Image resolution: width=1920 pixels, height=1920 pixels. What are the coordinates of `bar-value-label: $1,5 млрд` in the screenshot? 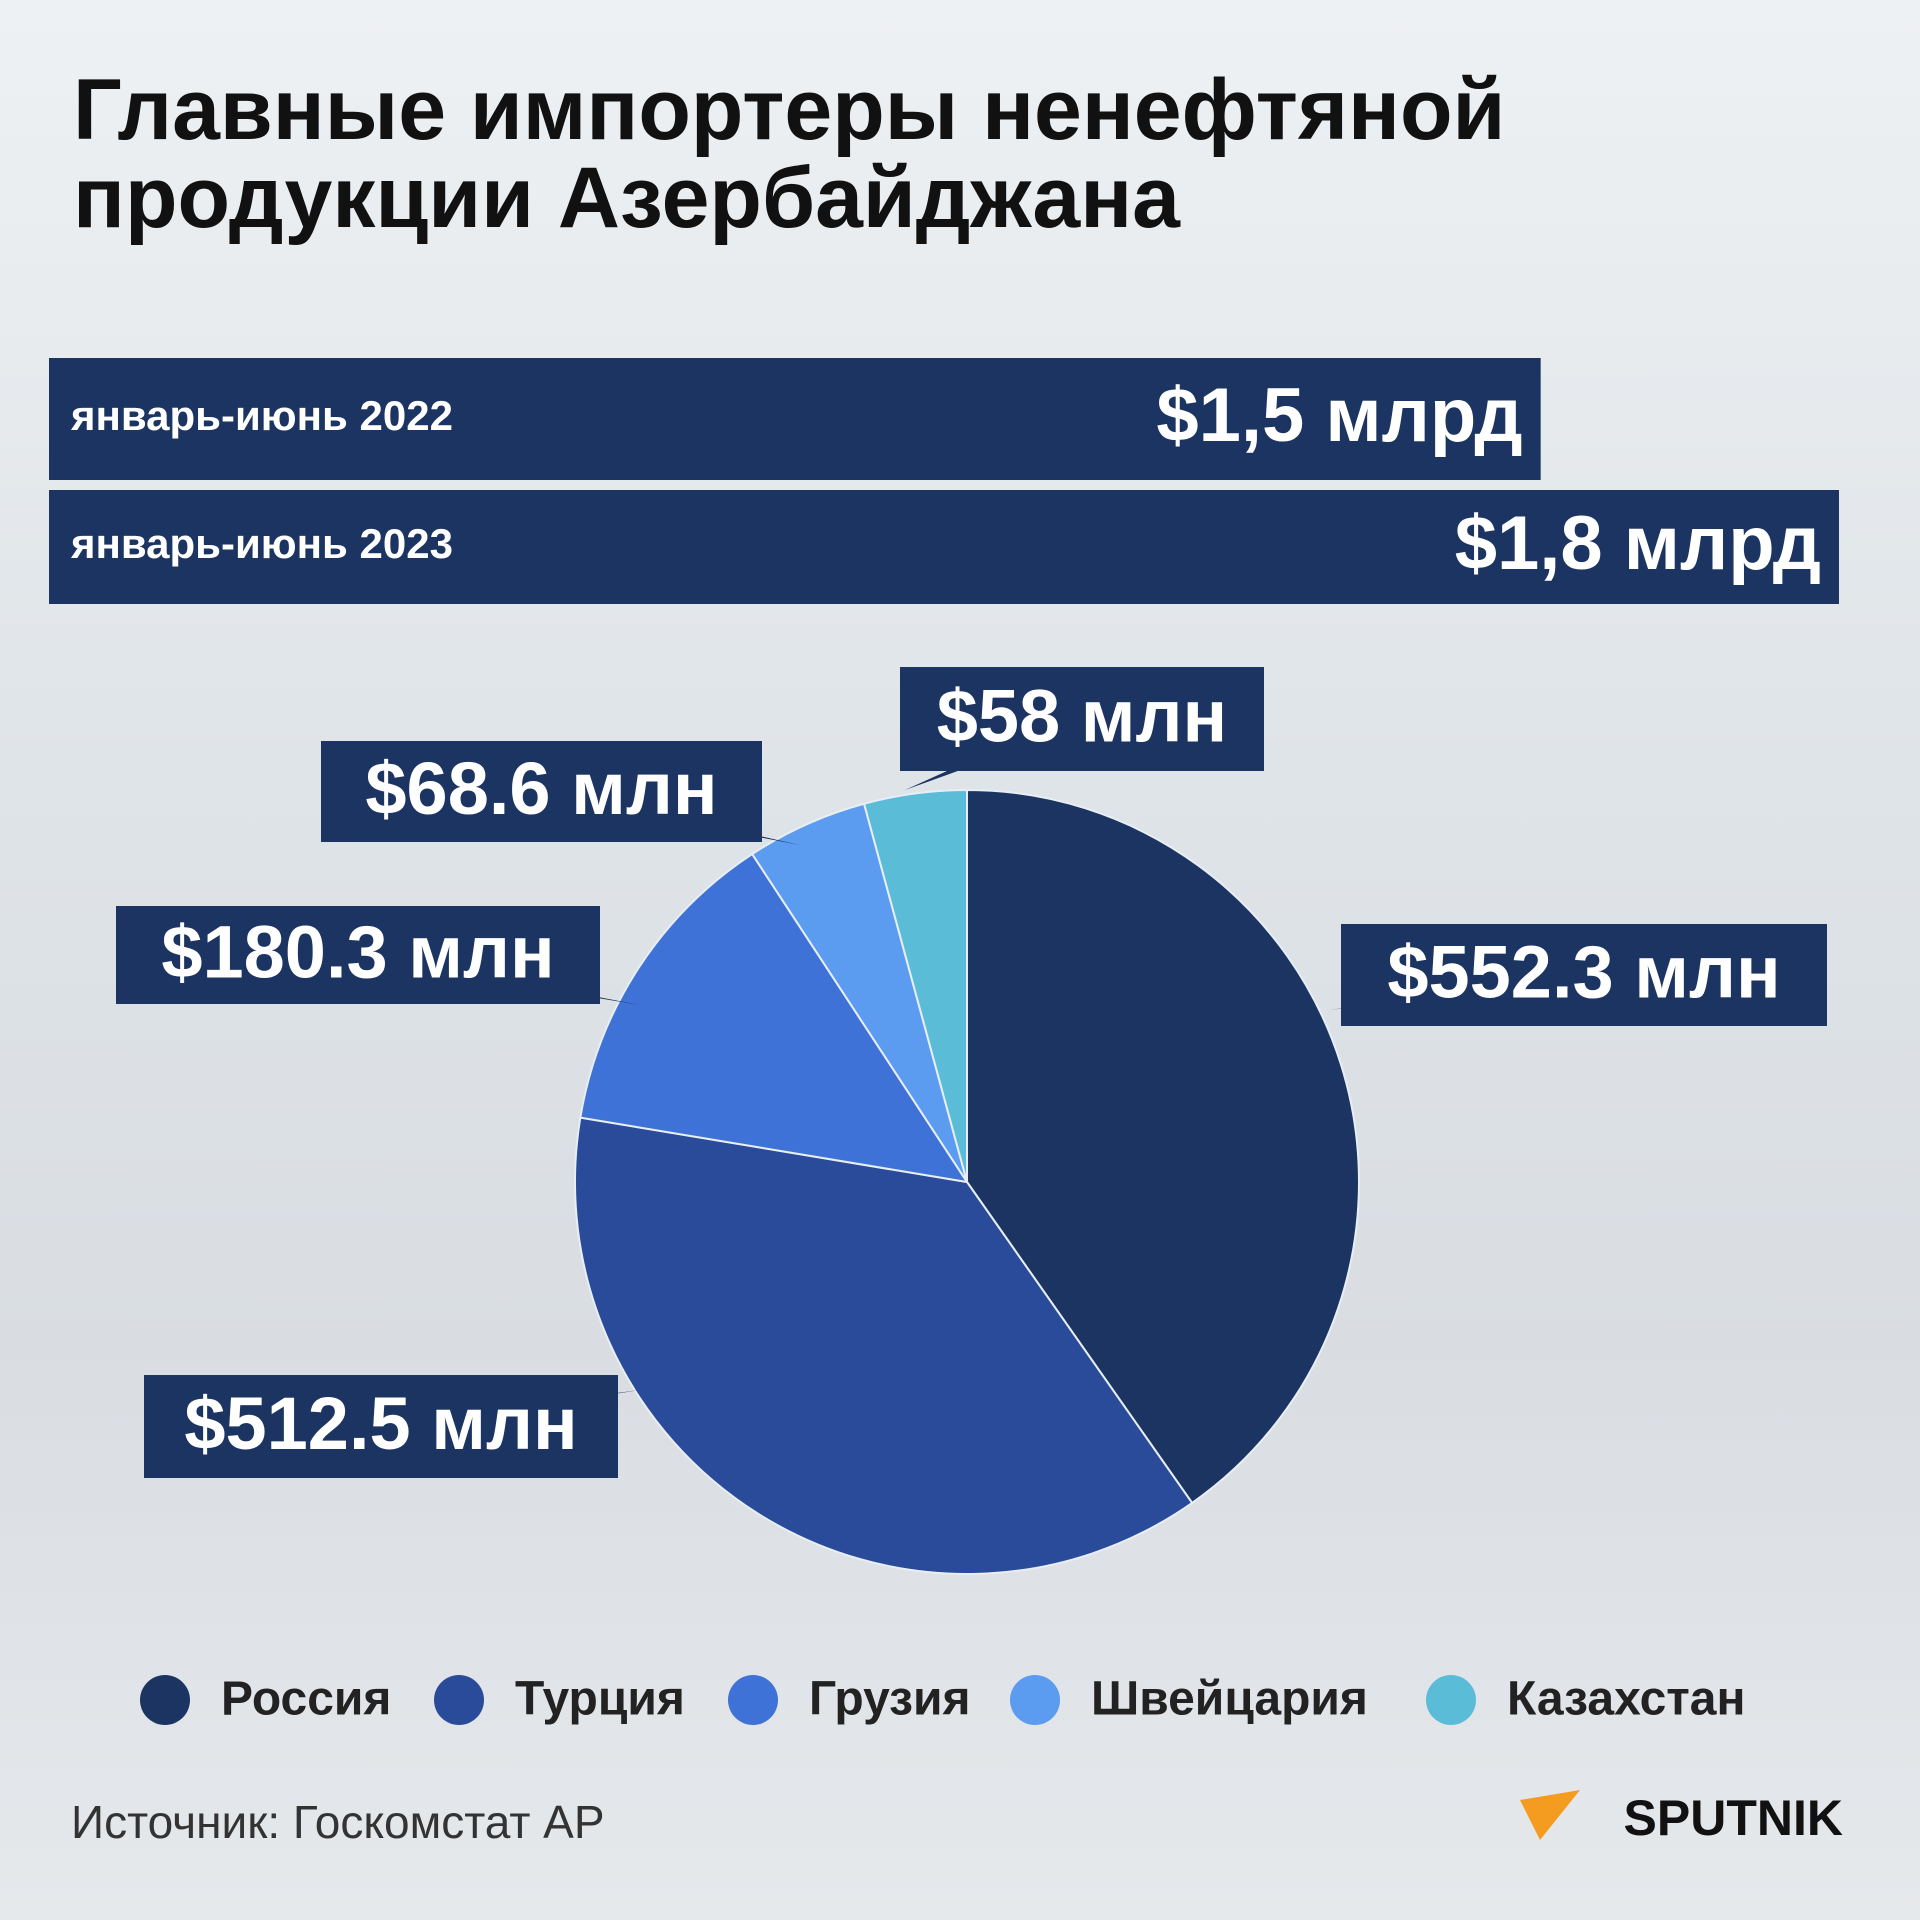 It's located at (1339, 415).